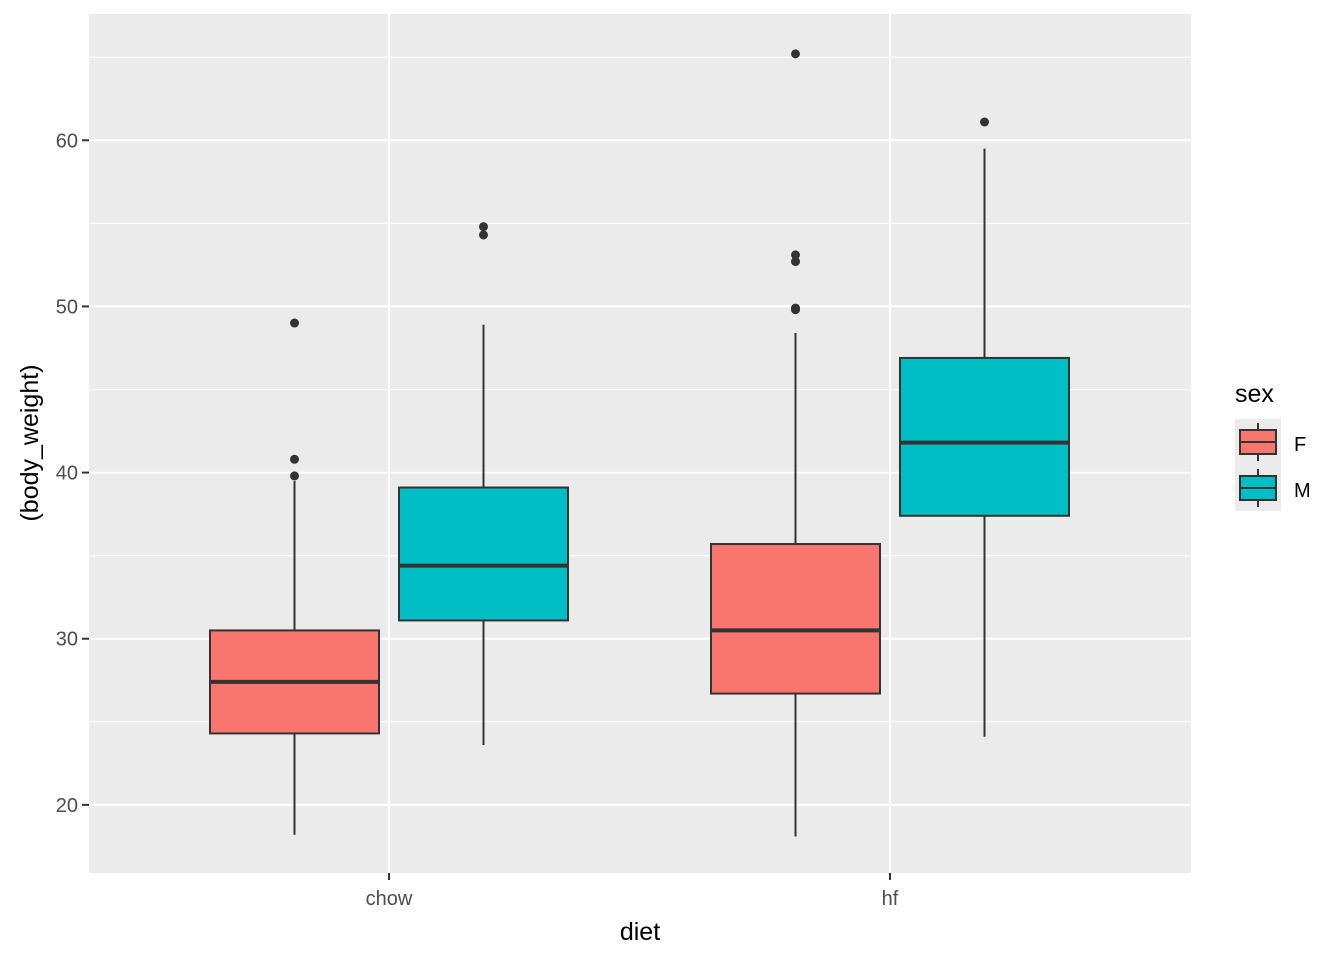 The width and height of the screenshot is (1344, 960). Describe the element at coordinates (67, 640) in the screenshot. I see `y-tick-label: 30` at that location.